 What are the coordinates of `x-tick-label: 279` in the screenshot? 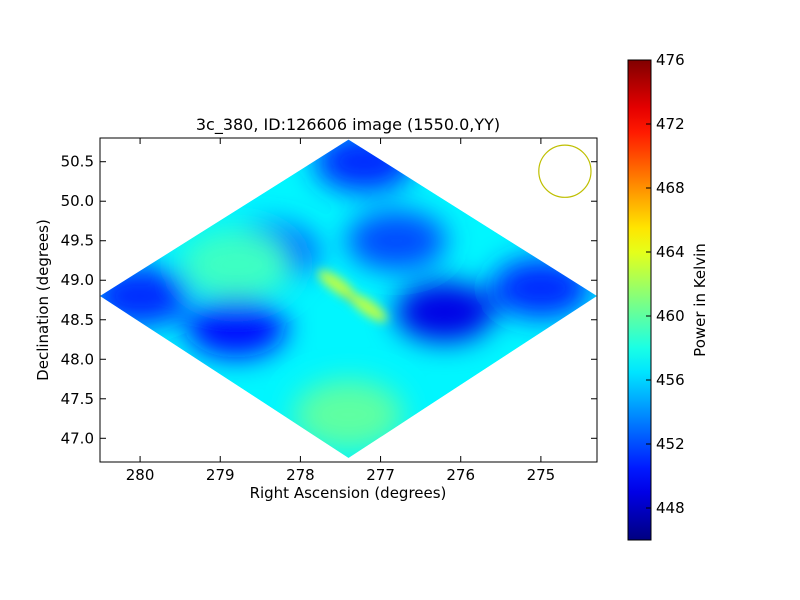 It's located at (220, 475).